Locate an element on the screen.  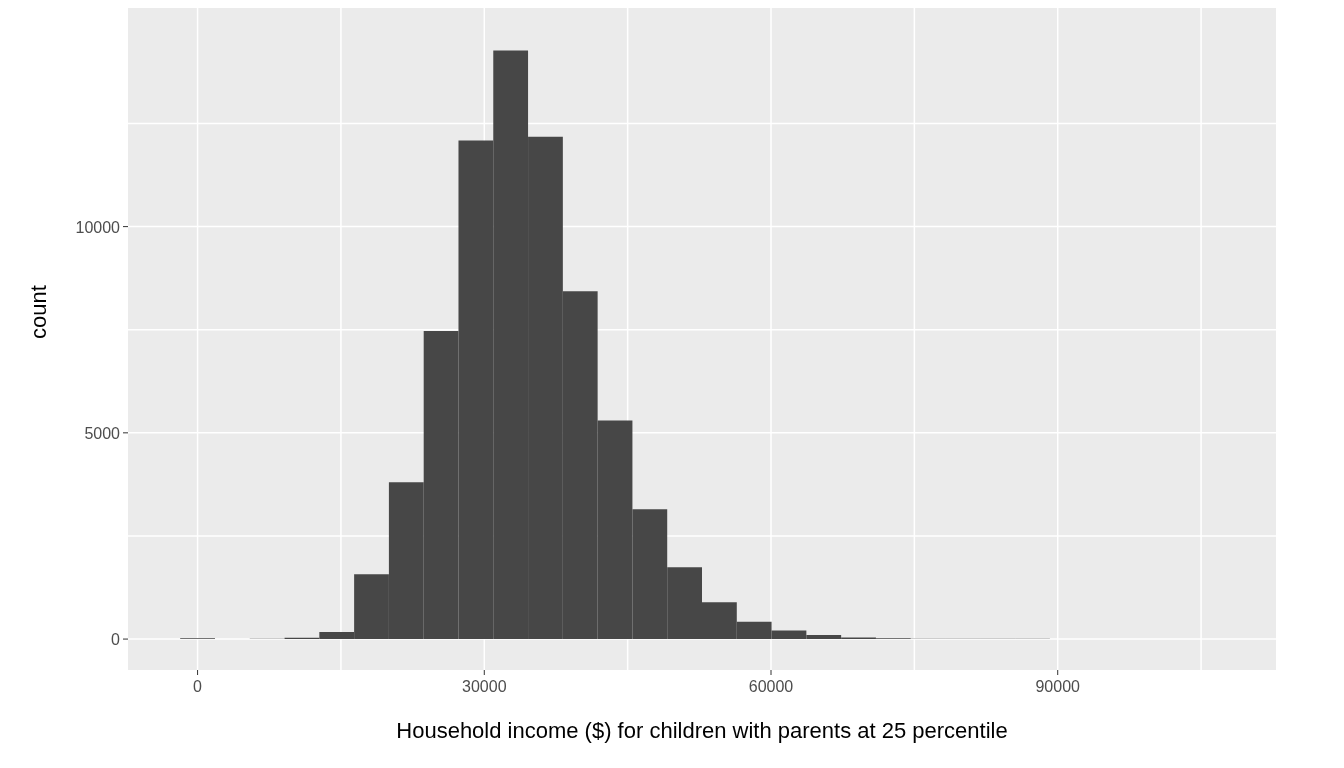
x-tick-label: 0 is located at coordinates (198, 686).